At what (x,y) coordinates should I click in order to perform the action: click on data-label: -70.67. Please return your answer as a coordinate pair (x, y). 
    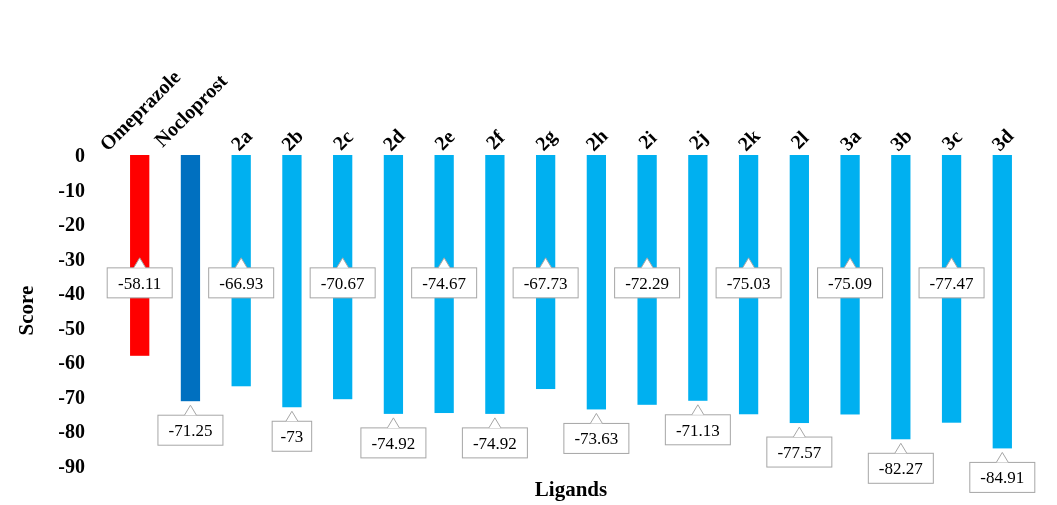
    Looking at the image, I should click on (343, 283).